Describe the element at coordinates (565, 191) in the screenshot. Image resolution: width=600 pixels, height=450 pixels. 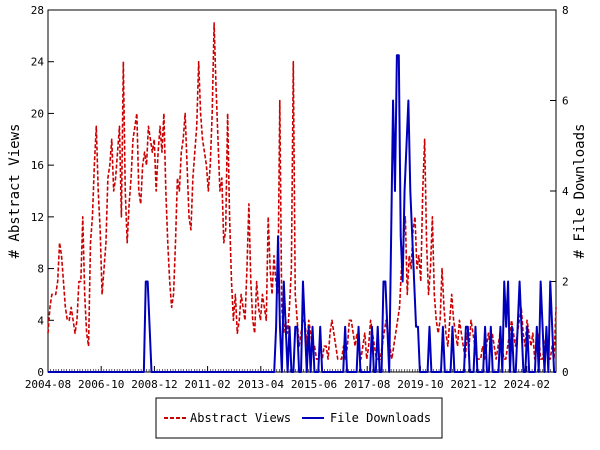
I see `y-right-tick-label: 4` at that location.